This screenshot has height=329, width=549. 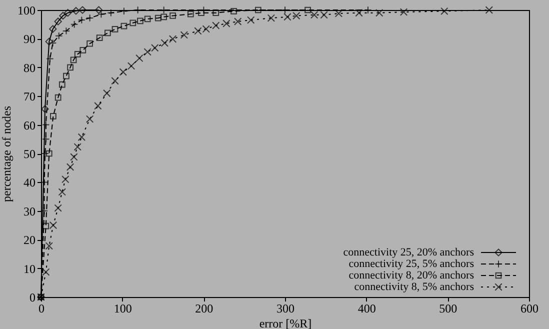 What do you see at coordinates (30, 39) in the screenshot?
I see `y-tick-label: 90` at bounding box center [30, 39].